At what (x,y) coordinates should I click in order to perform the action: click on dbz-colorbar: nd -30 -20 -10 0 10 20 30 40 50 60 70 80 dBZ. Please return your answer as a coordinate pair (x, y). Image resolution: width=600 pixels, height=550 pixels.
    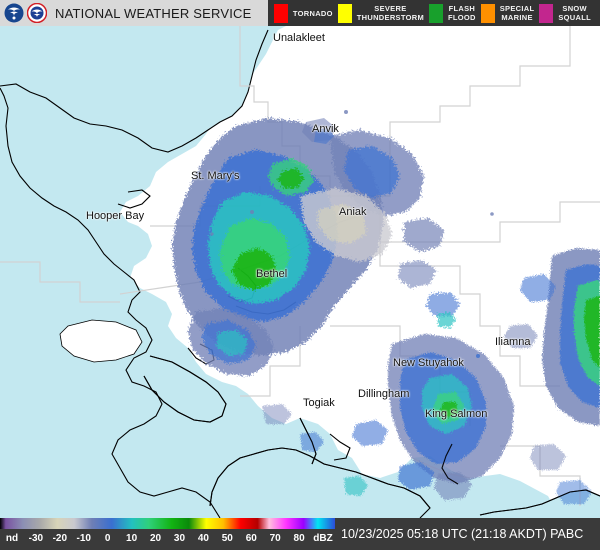
    Looking at the image, I should click on (167, 534).